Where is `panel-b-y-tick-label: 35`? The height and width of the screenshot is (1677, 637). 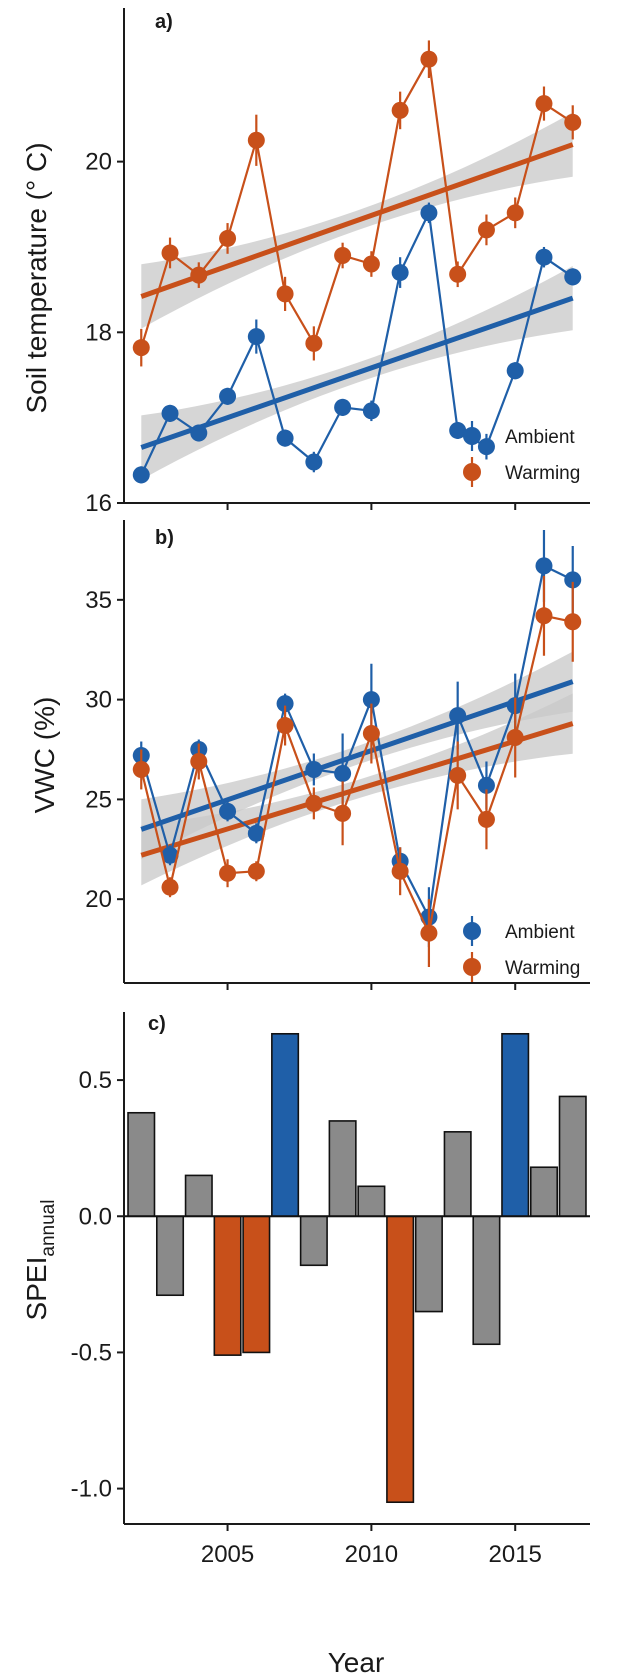 panel-b-y-tick-label: 35 is located at coordinates (98, 600).